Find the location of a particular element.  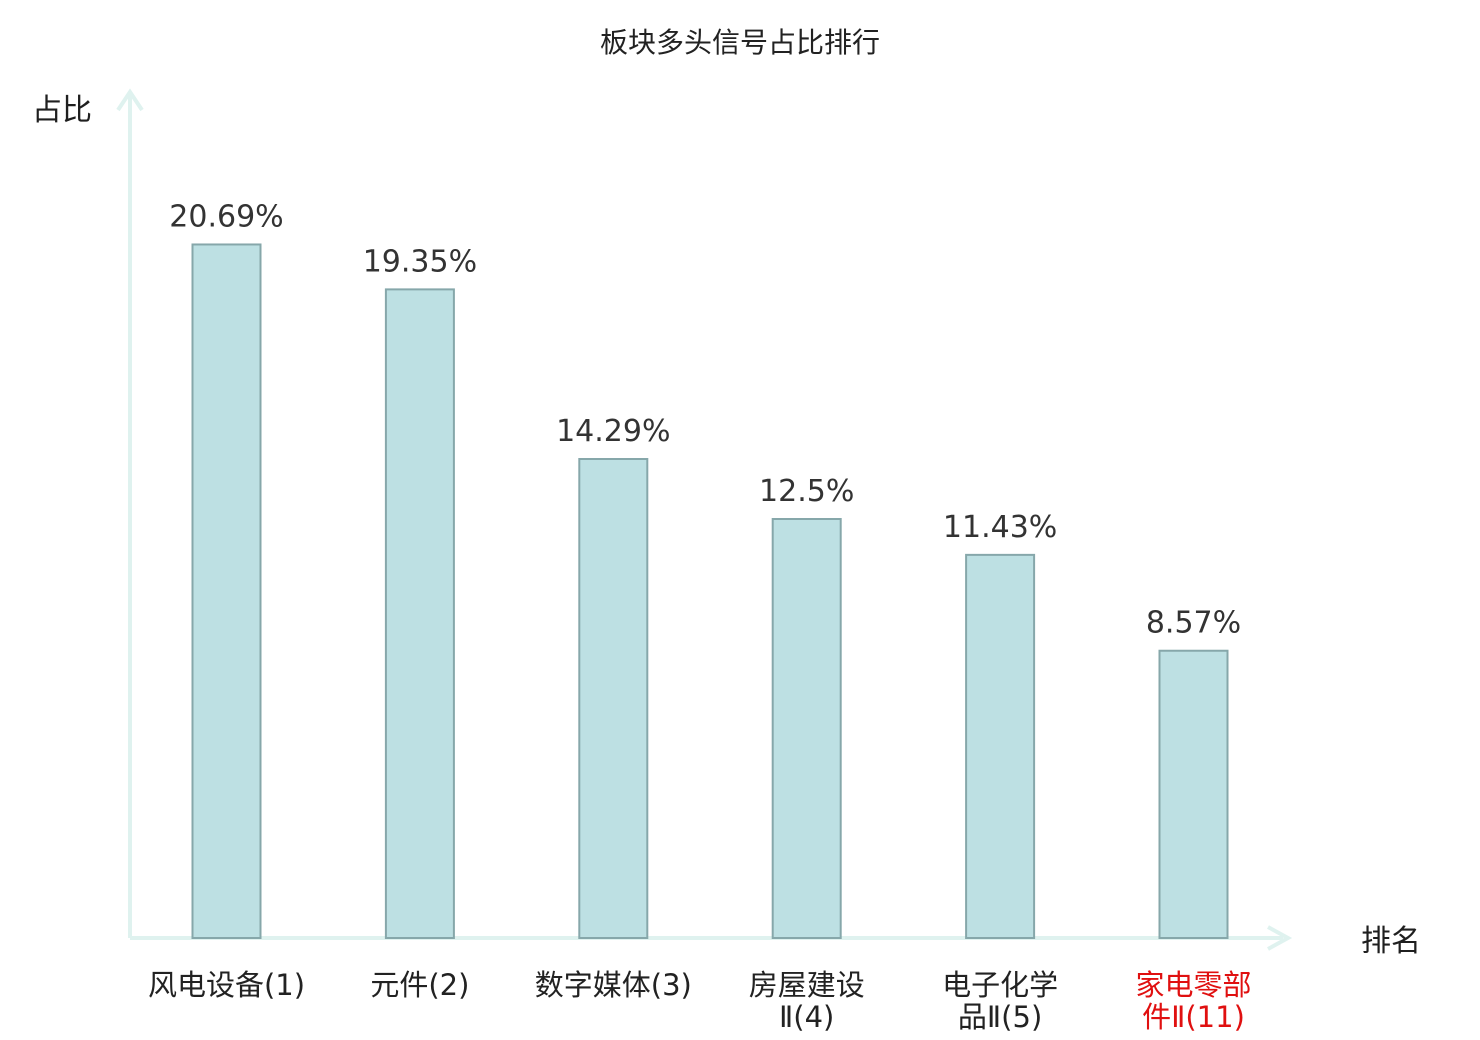

category-label-6: 家电零部件Ⅱ(11) is located at coordinates (1193, 1001).